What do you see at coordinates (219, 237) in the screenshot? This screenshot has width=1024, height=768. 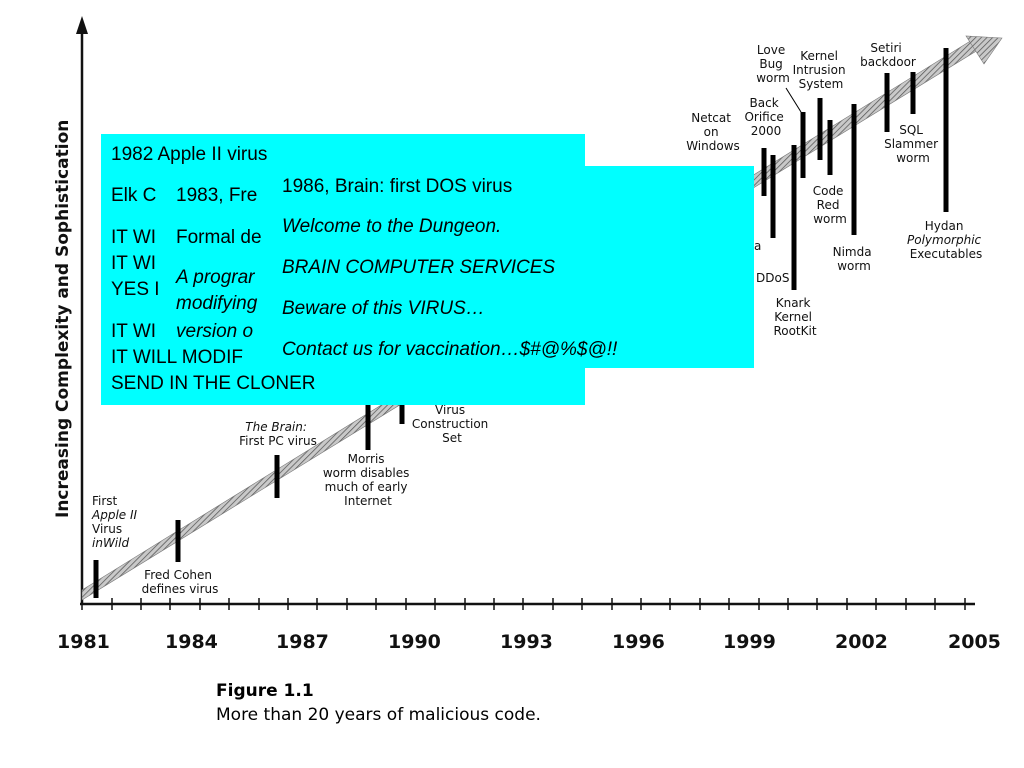 I see `cohen-box-formal: Formal de` at bounding box center [219, 237].